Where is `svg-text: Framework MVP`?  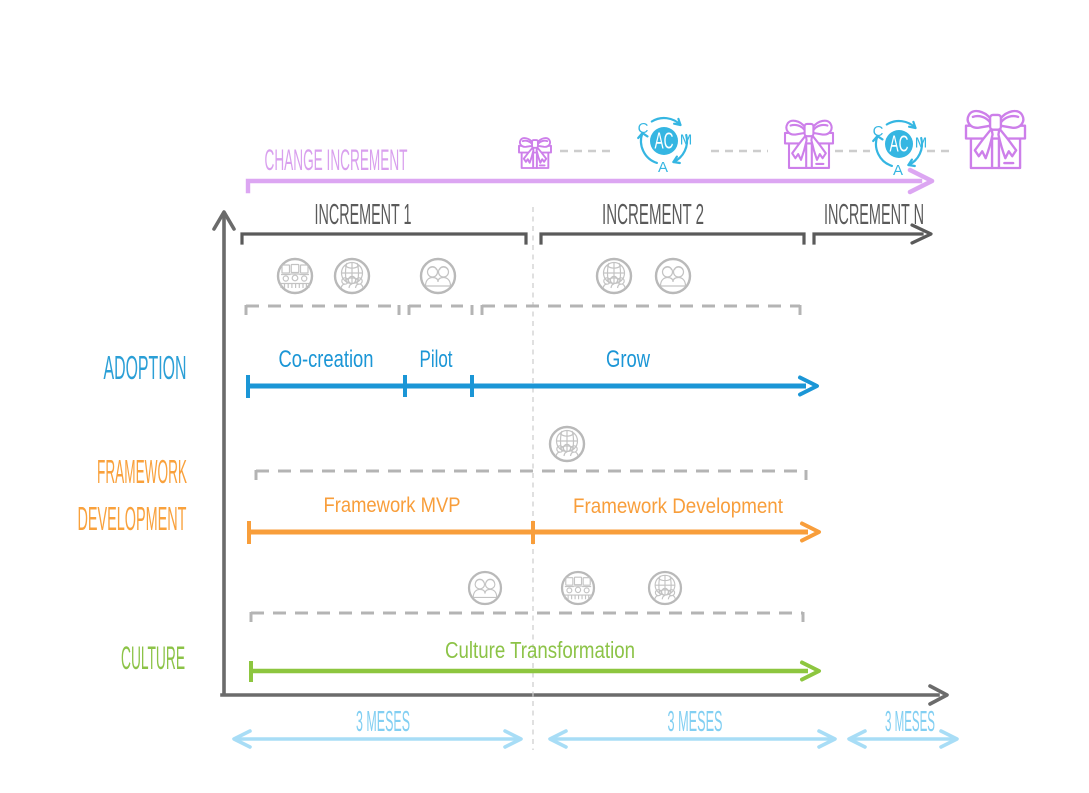
svg-text: Framework MVP is located at coordinates (392, 505).